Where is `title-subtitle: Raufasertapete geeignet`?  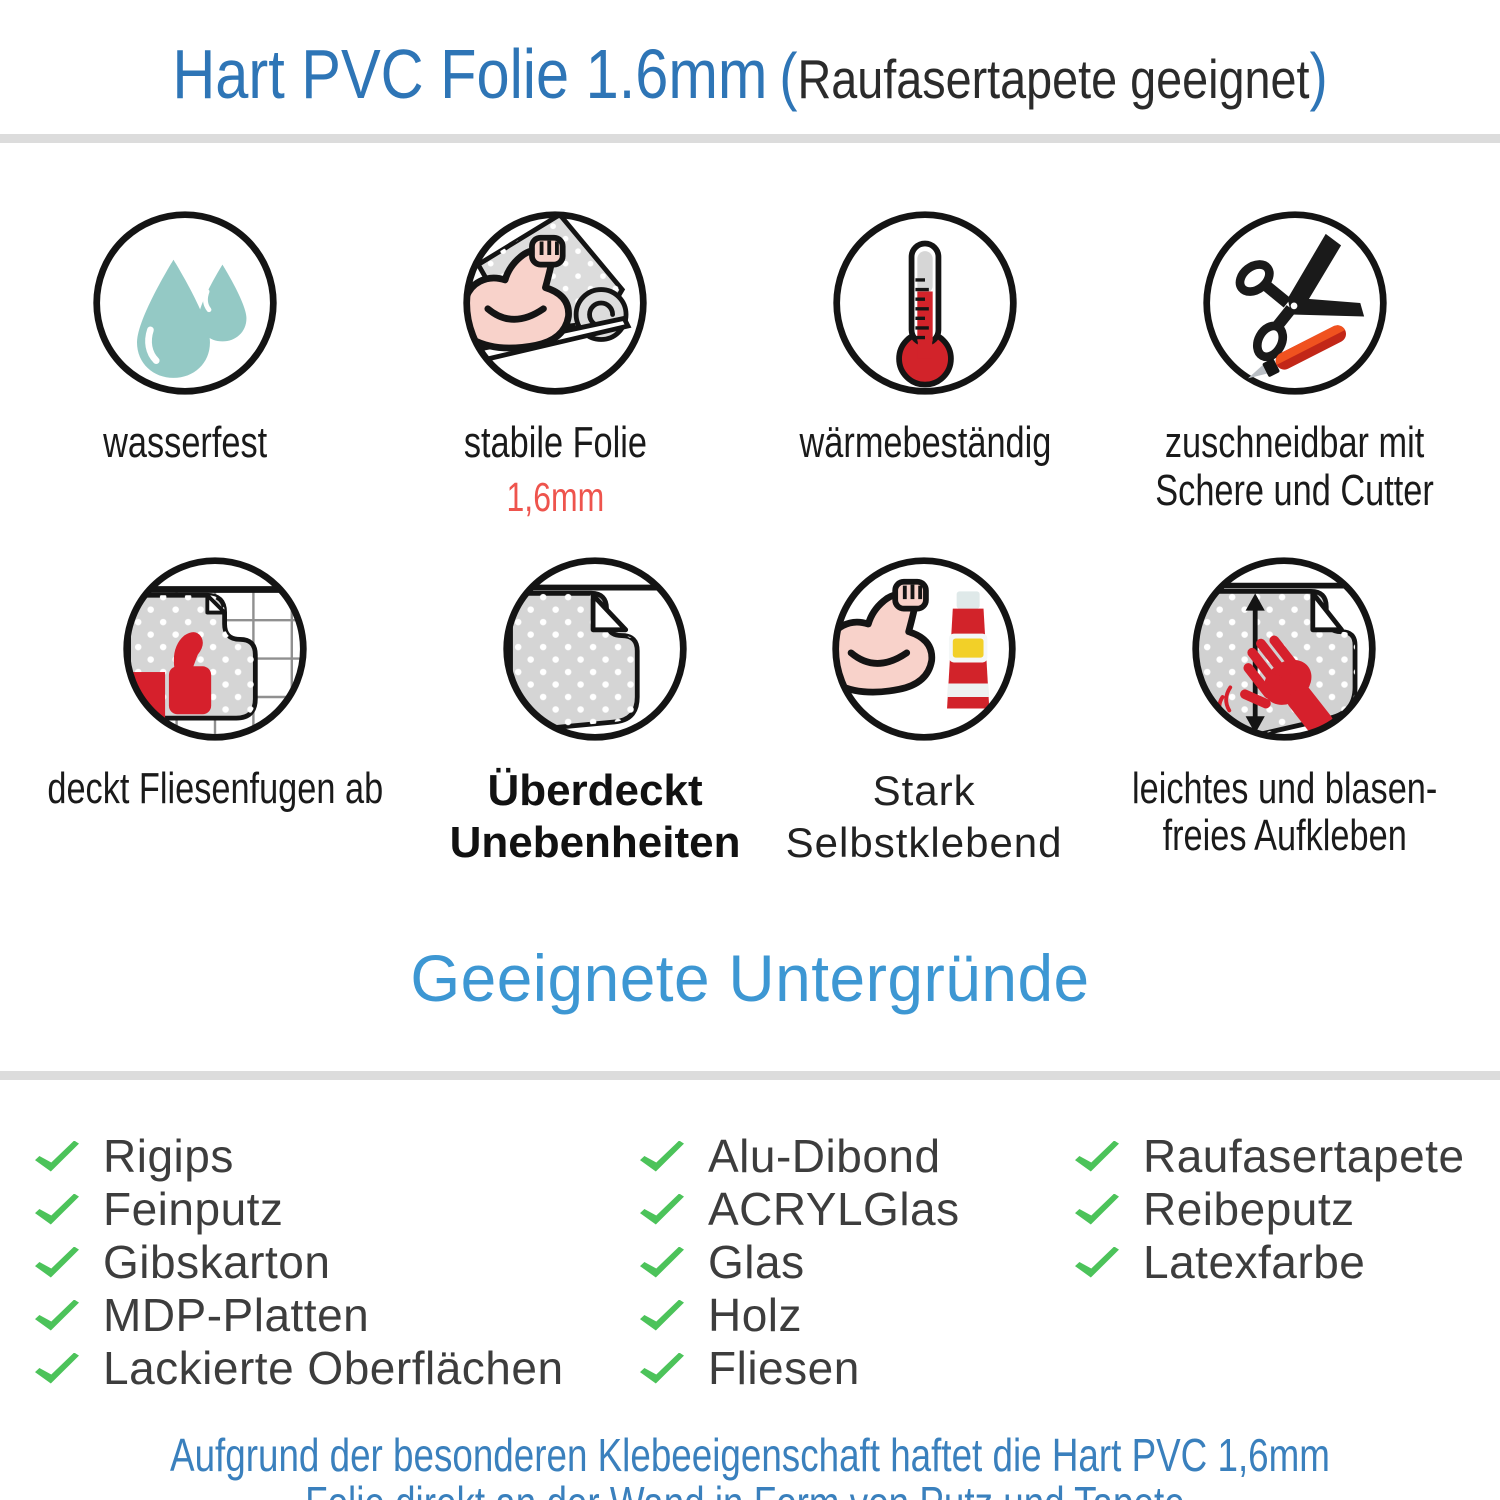 title-subtitle: Raufasertapete geeignet is located at coordinates (1053, 79).